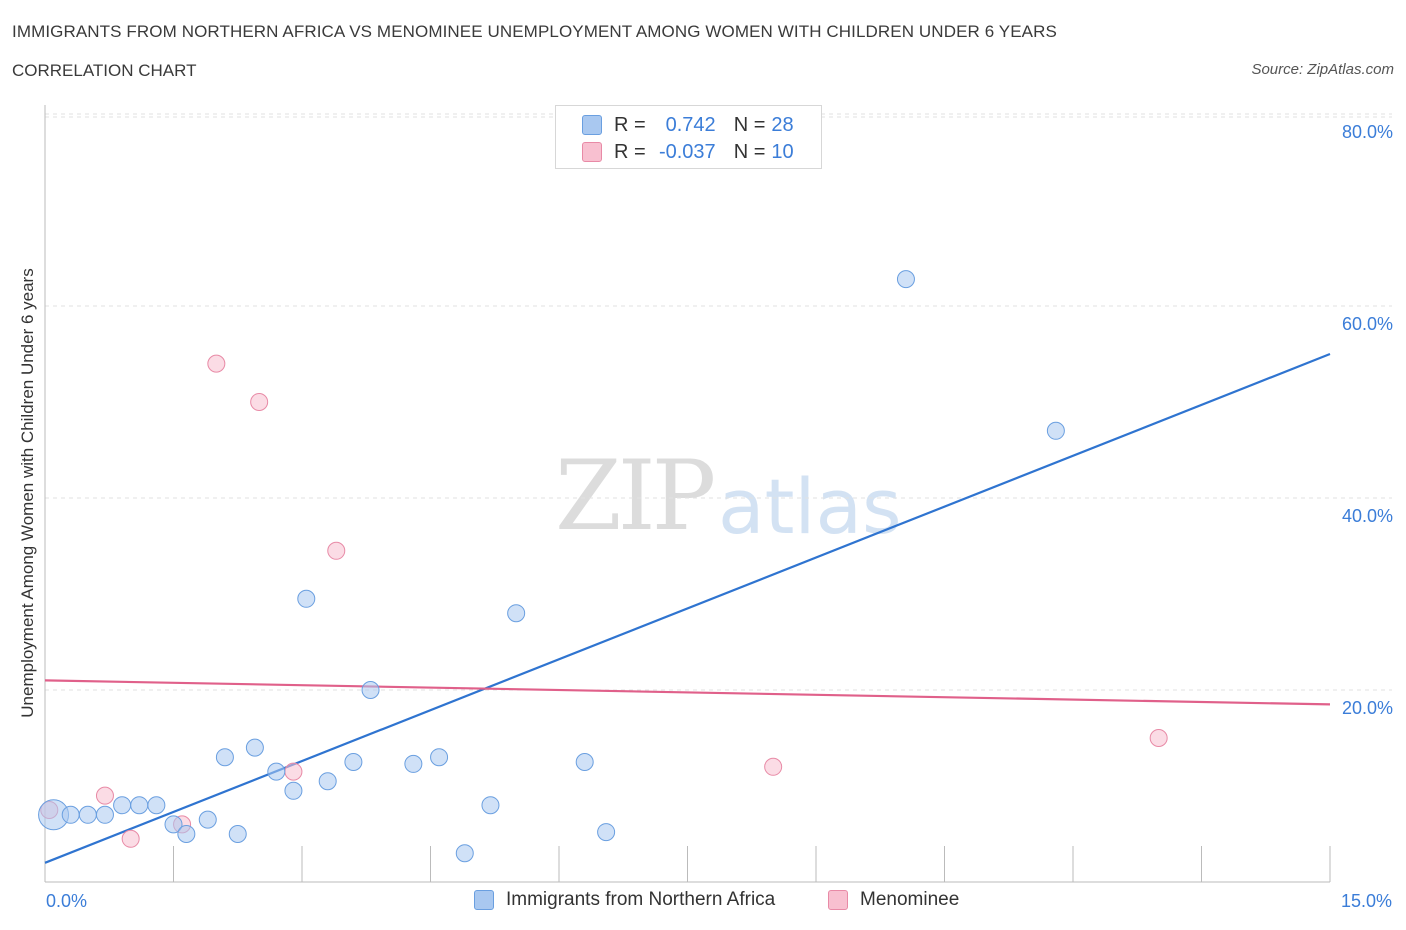 This screenshot has width=1406, height=930. I want to click on legend-r-value: 0.742, so click(690, 124).